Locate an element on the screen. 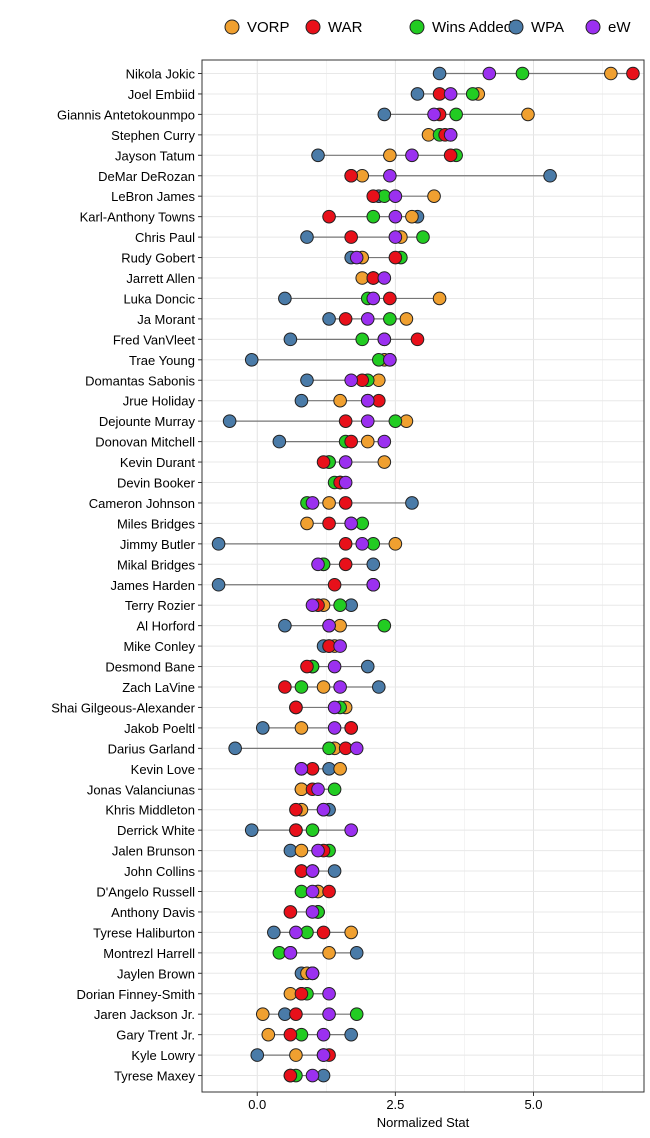  point-ew-nikola-jokic is located at coordinates (489, 73).